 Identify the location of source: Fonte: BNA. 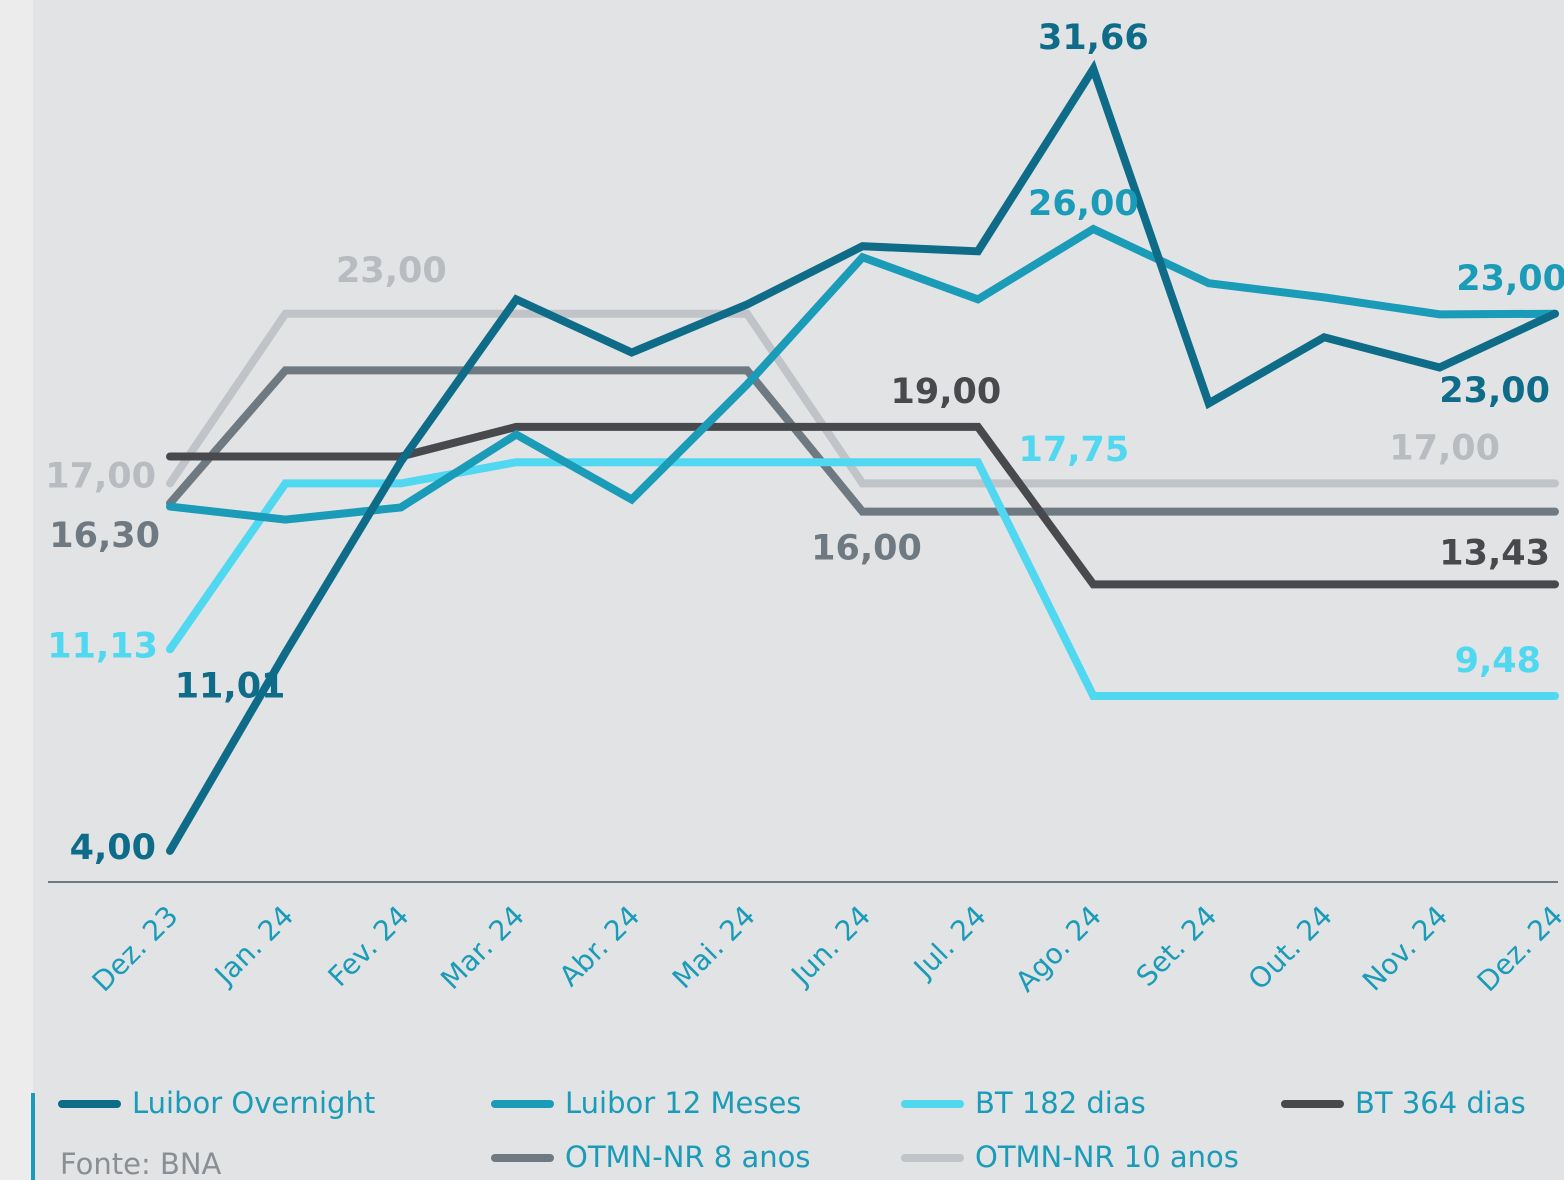
(141, 1163).